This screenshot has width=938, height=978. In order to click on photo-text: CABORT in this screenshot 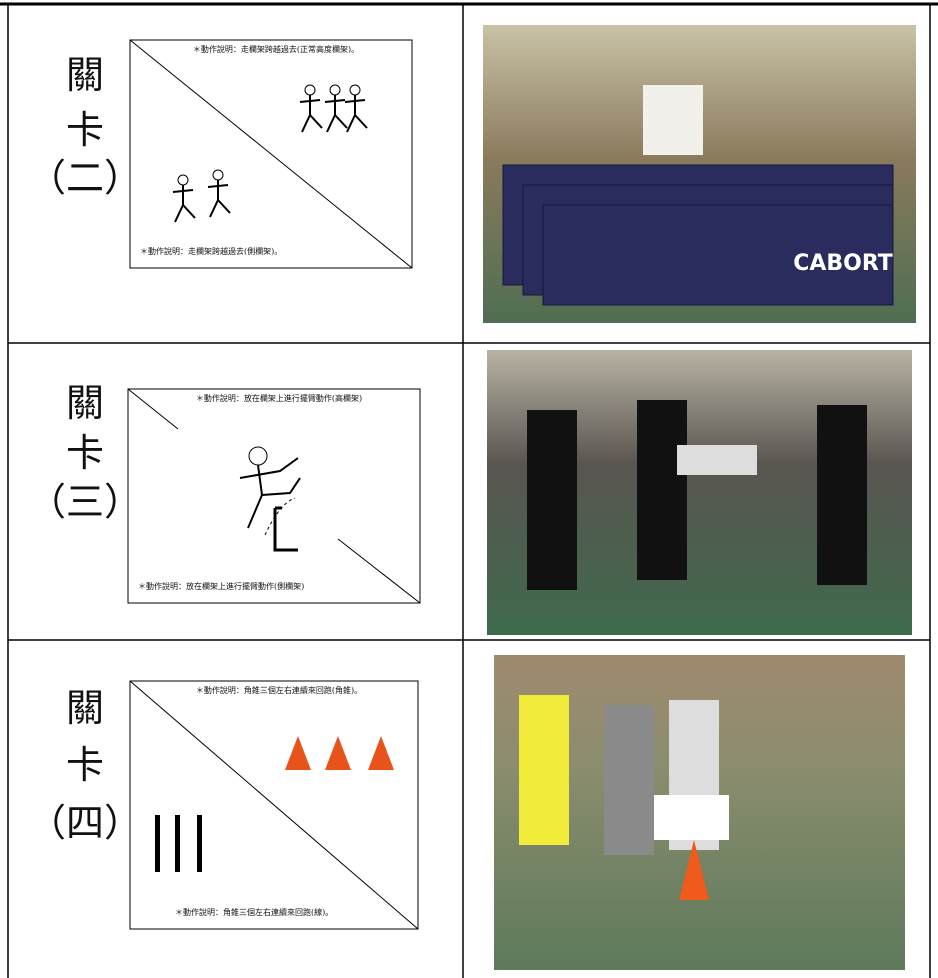, I will do `click(843, 263)`.